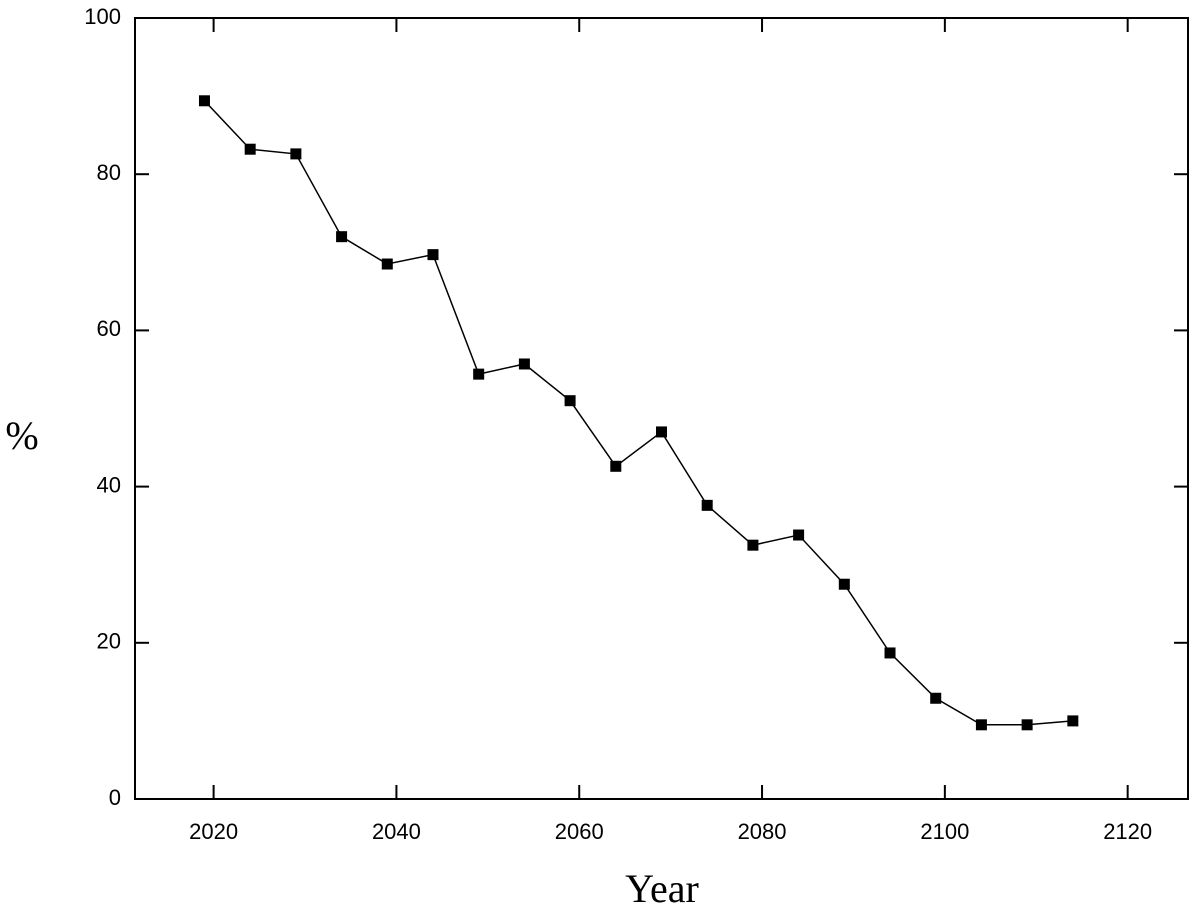  I want to click on y-tick-label: 100, so click(102, 16).